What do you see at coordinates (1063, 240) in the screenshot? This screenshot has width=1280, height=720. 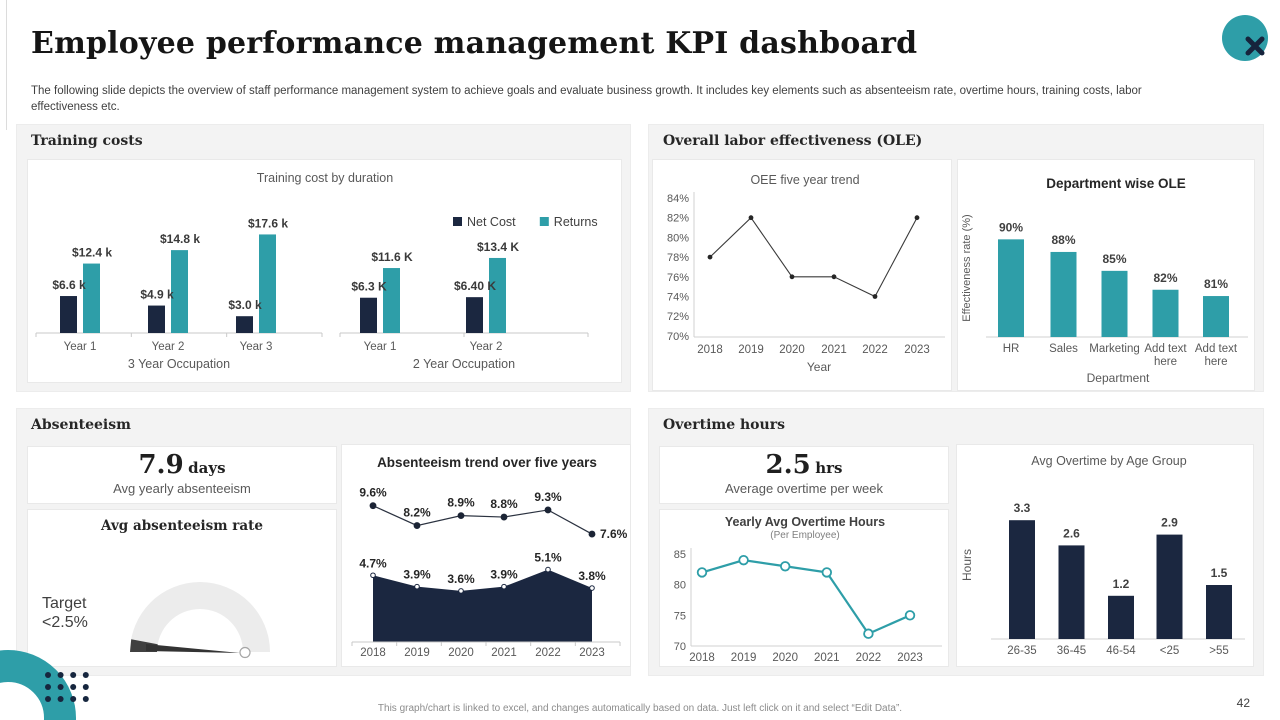 I see `svg-text: 88%` at bounding box center [1063, 240].